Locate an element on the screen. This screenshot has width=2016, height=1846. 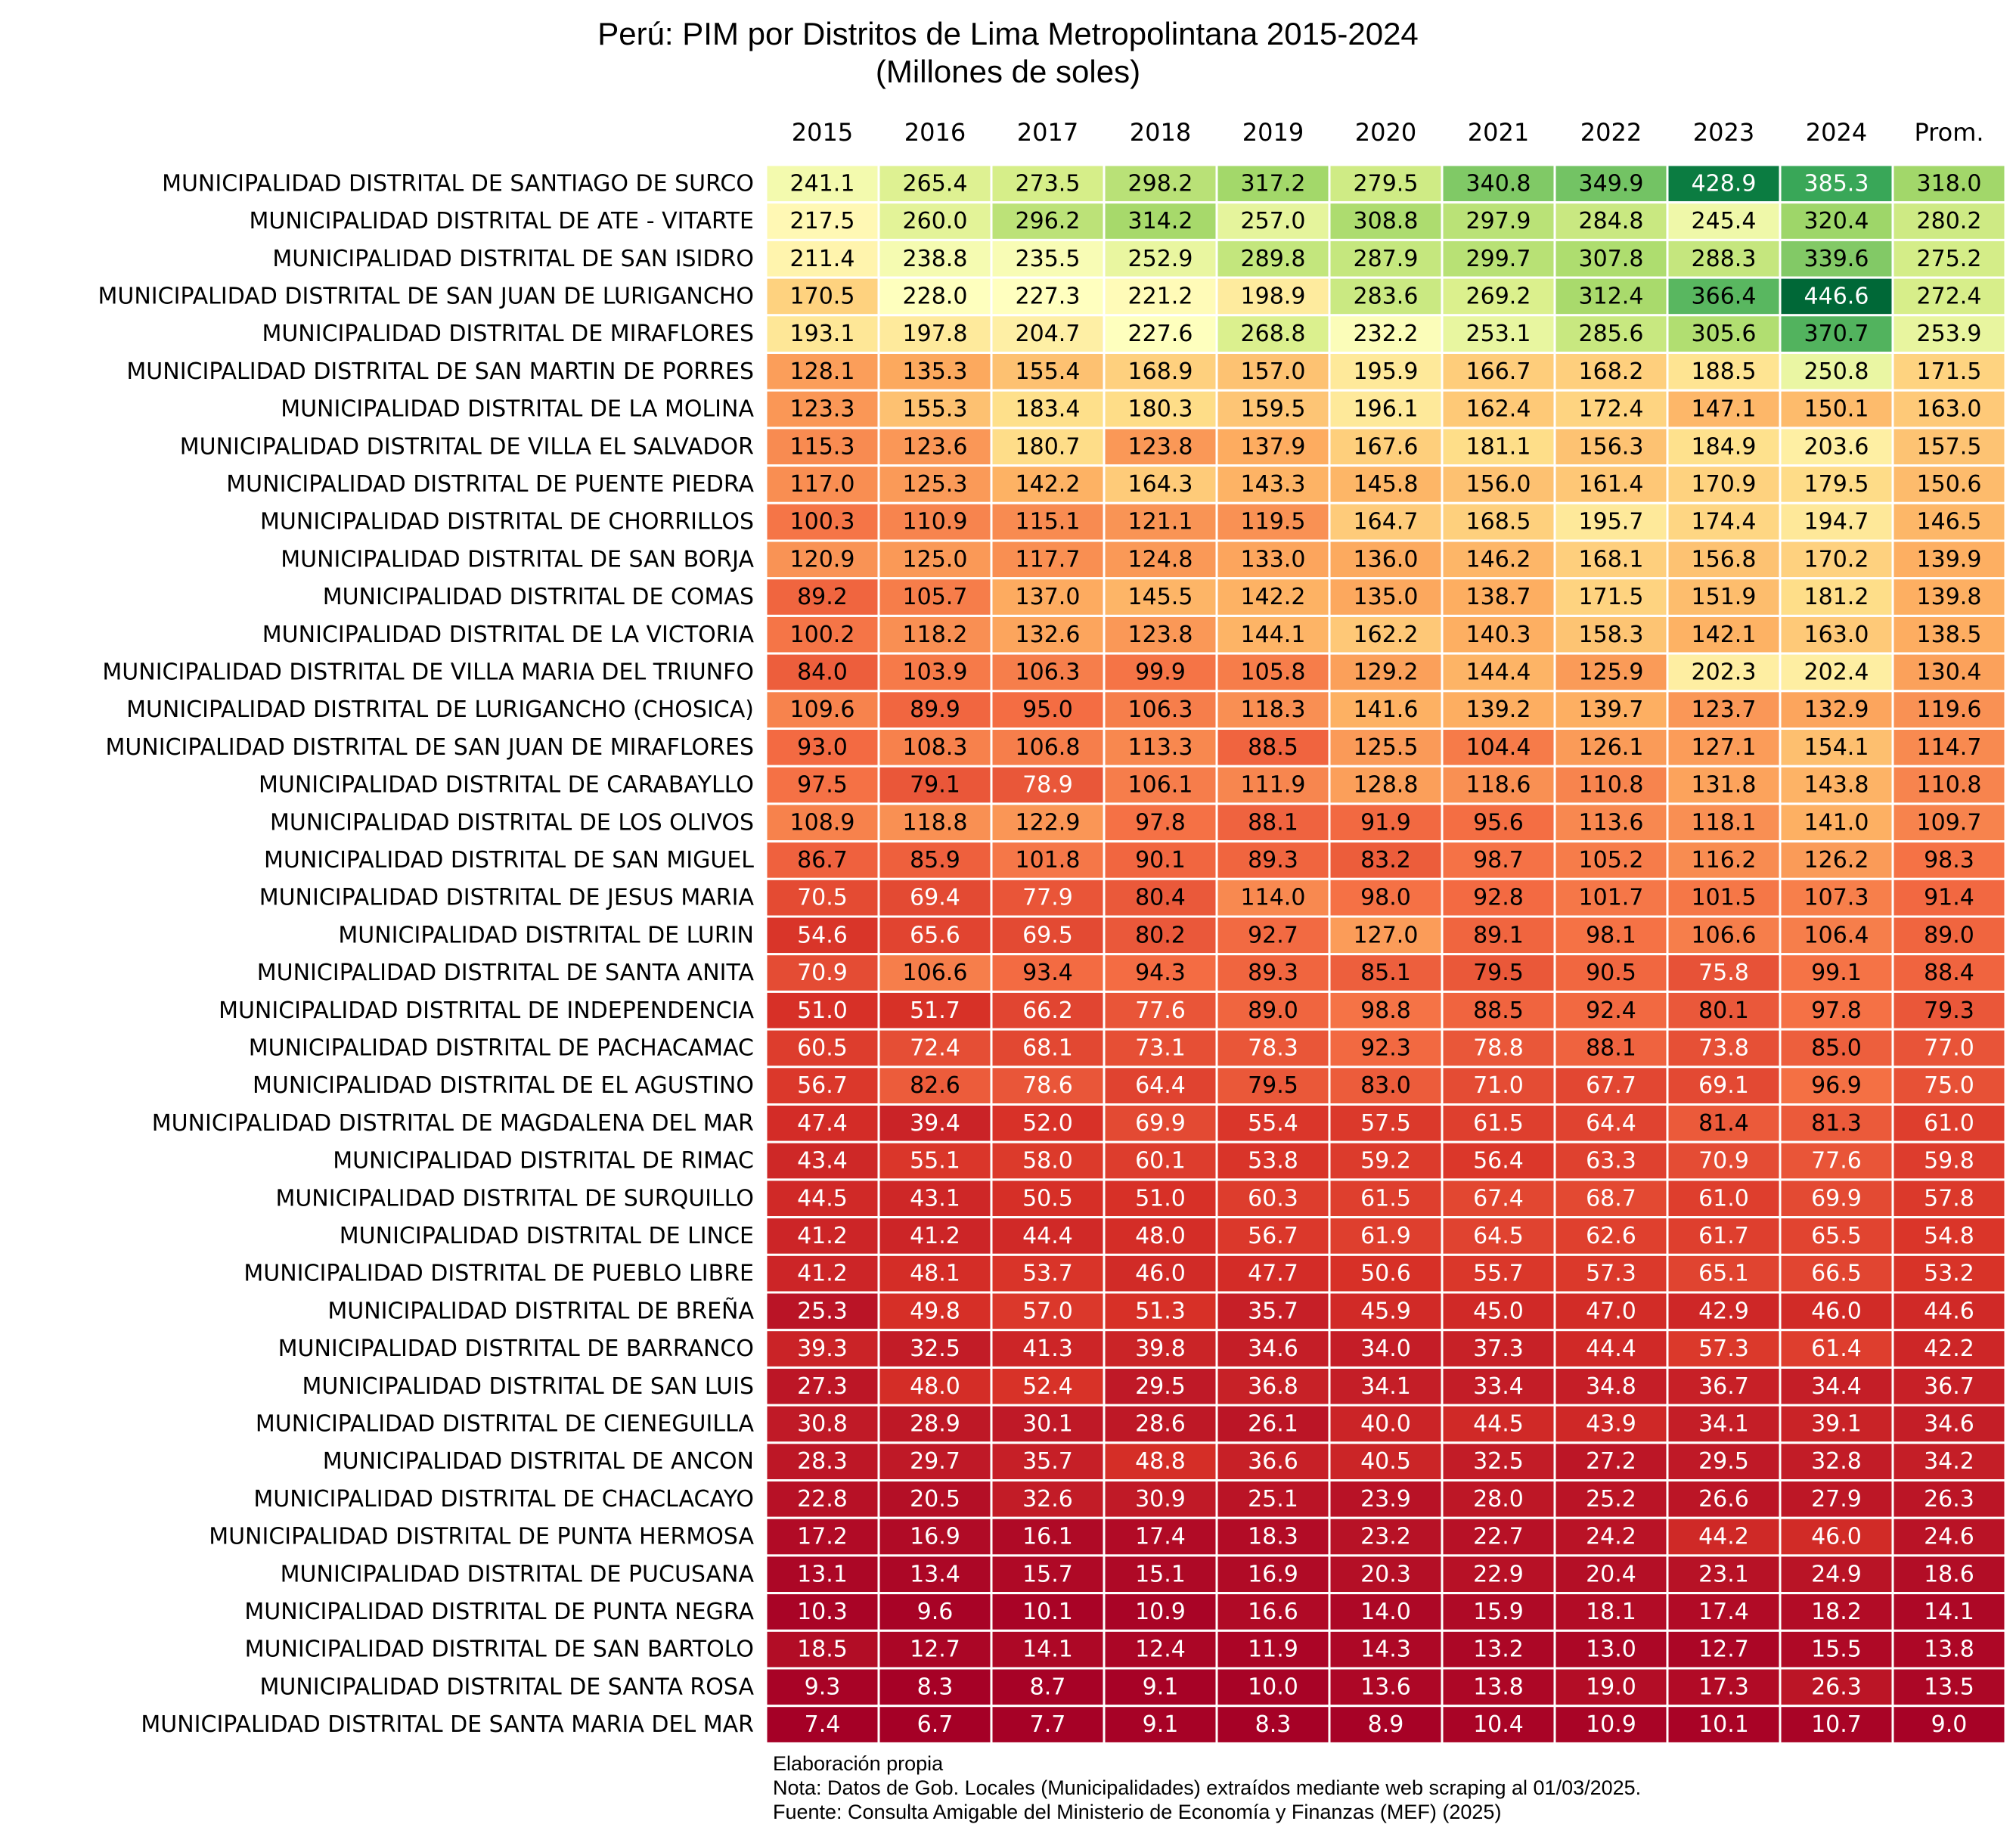
cell-value-label: 139.8 is located at coordinates (1949, 597).